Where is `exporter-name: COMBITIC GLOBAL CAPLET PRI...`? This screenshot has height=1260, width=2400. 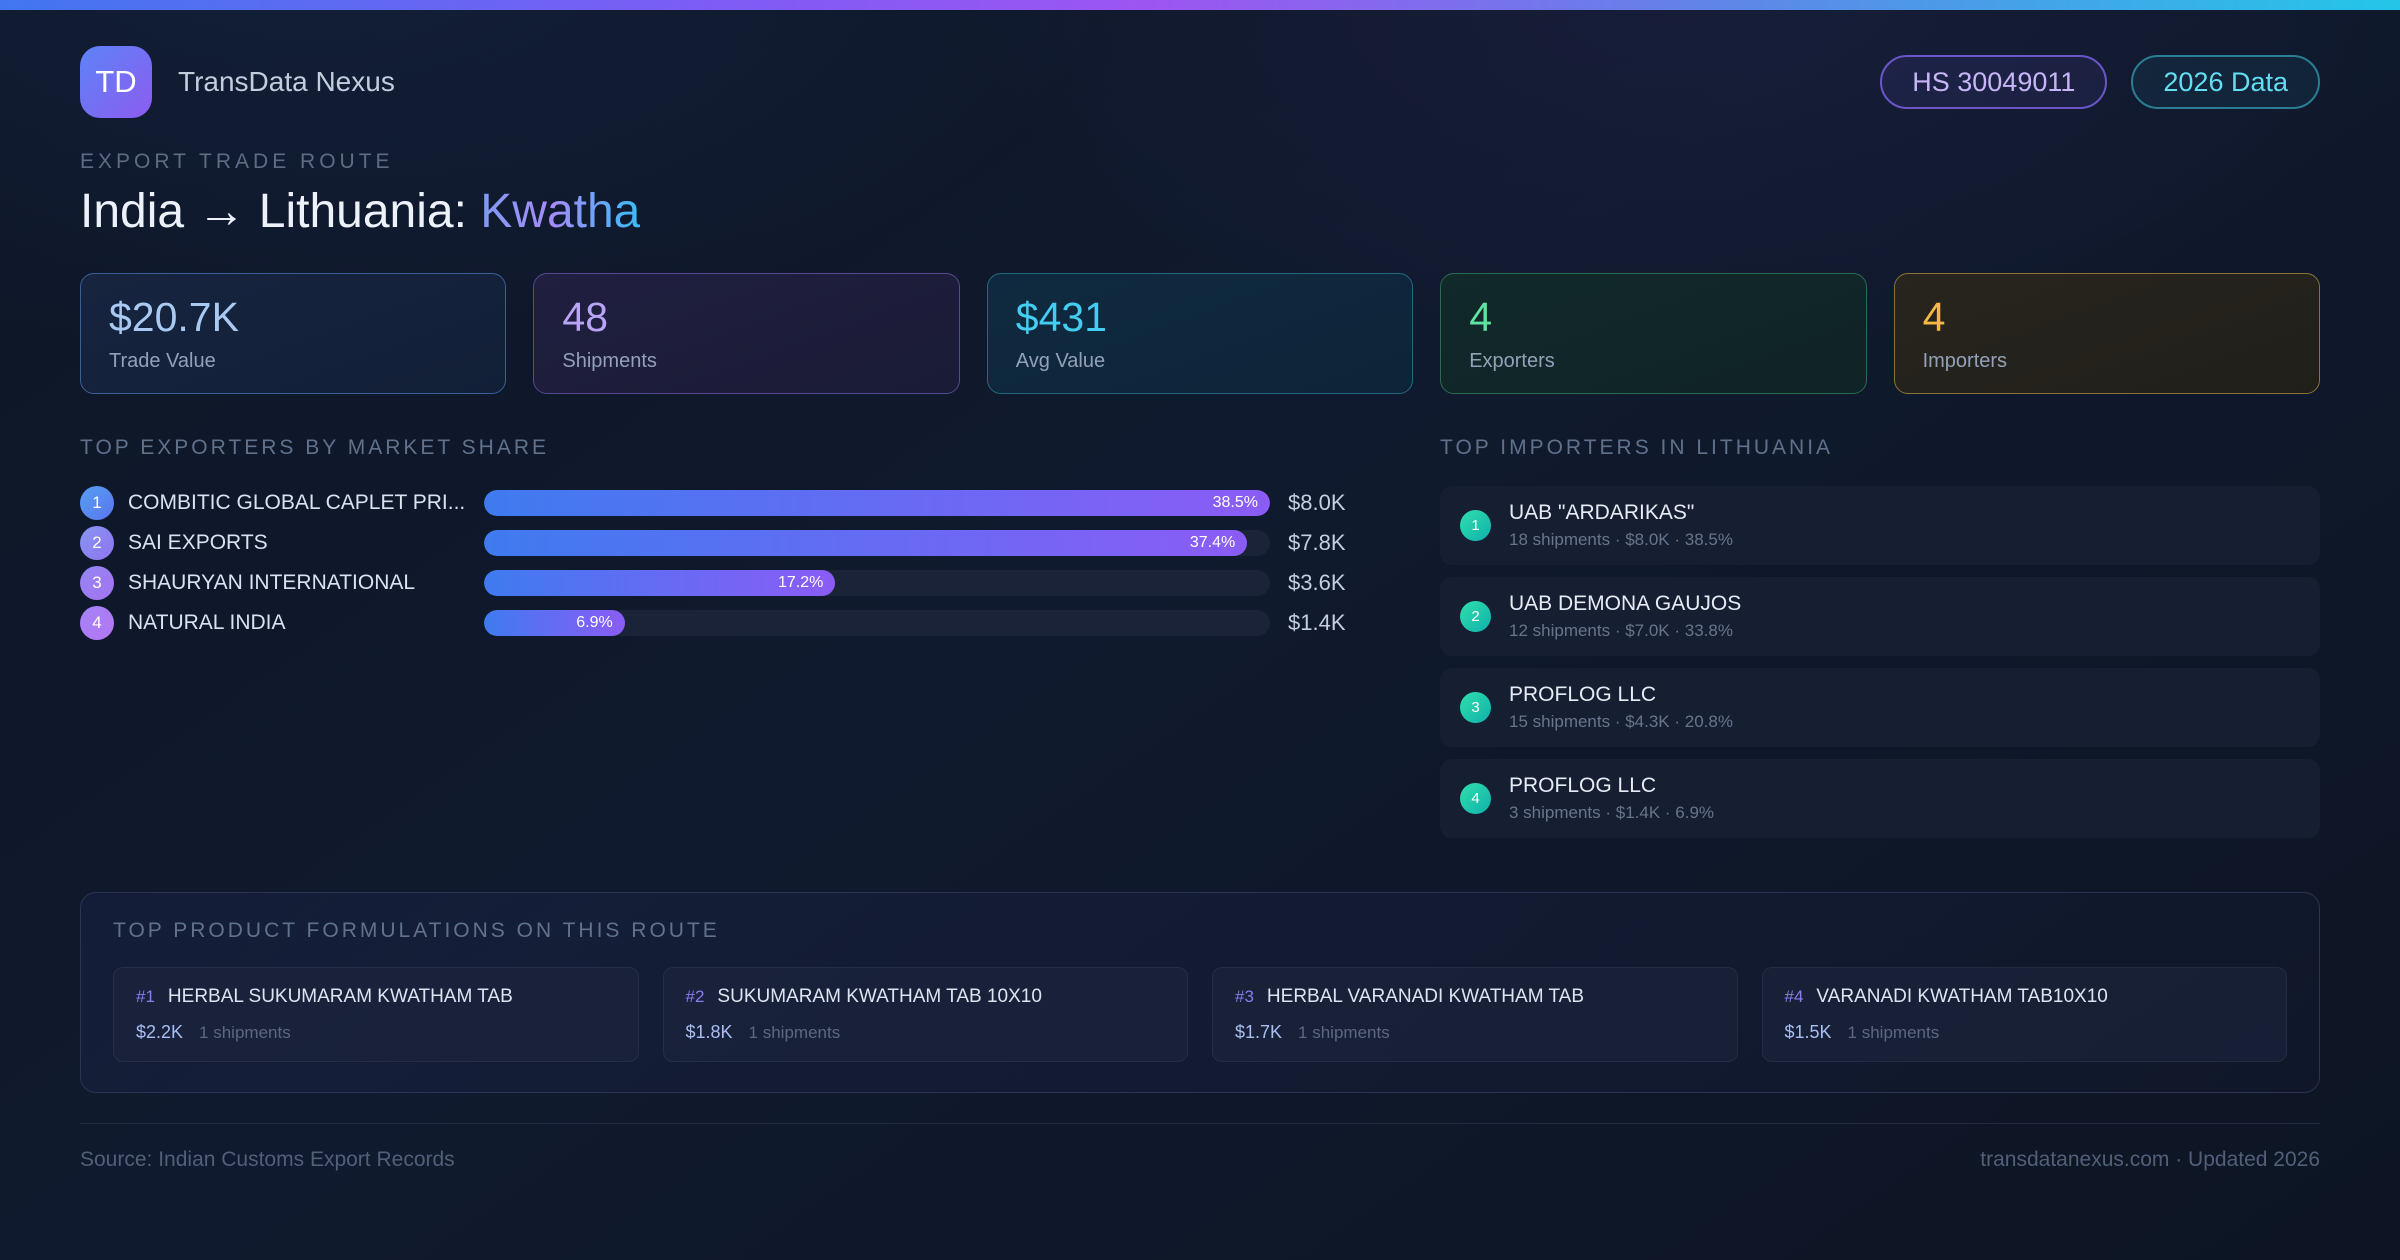 exporter-name: COMBITIC GLOBAL CAPLET PRI... is located at coordinates (297, 502).